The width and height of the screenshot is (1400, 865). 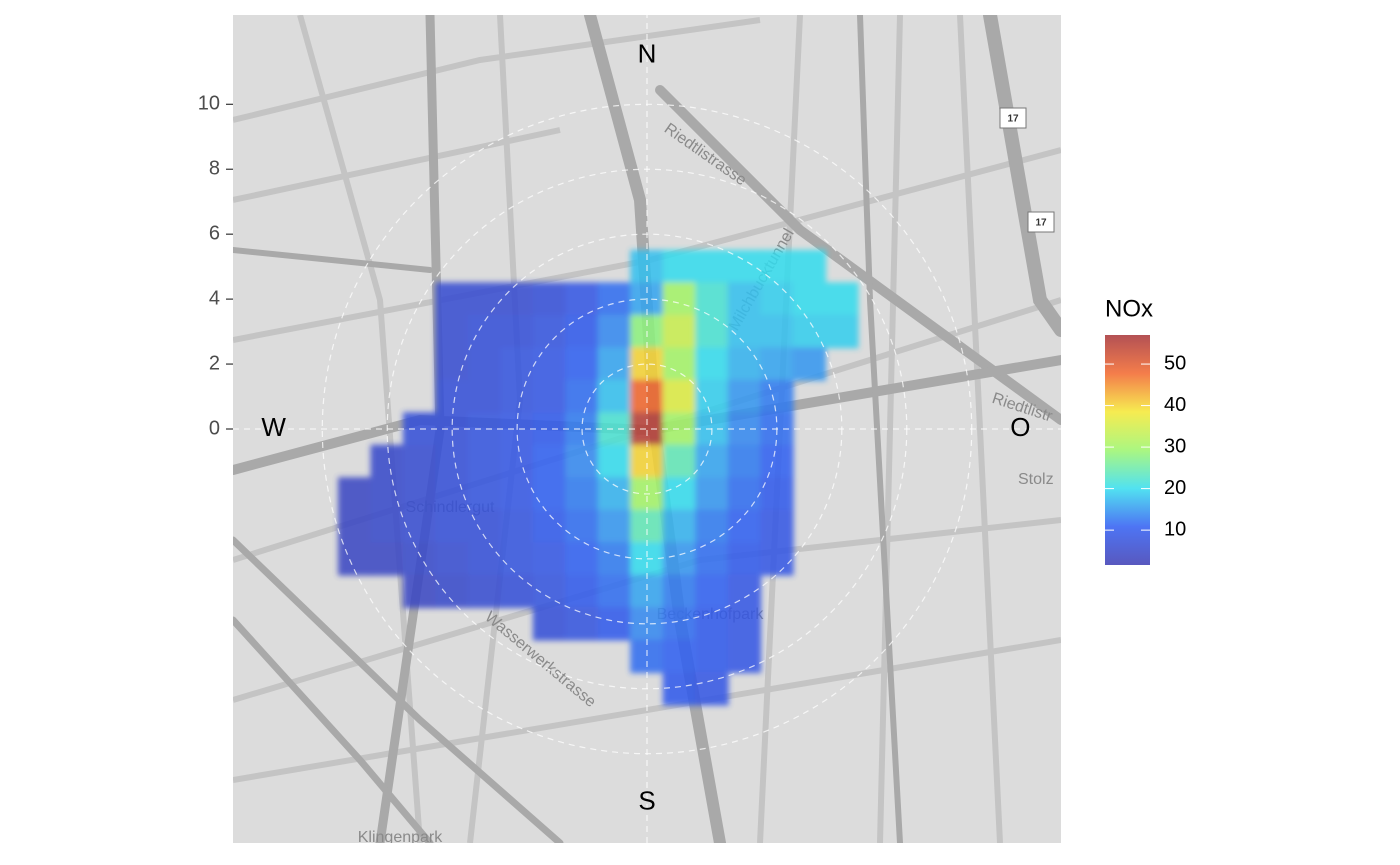 I want to click on colorbar-label: 30, so click(x=1175, y=446).